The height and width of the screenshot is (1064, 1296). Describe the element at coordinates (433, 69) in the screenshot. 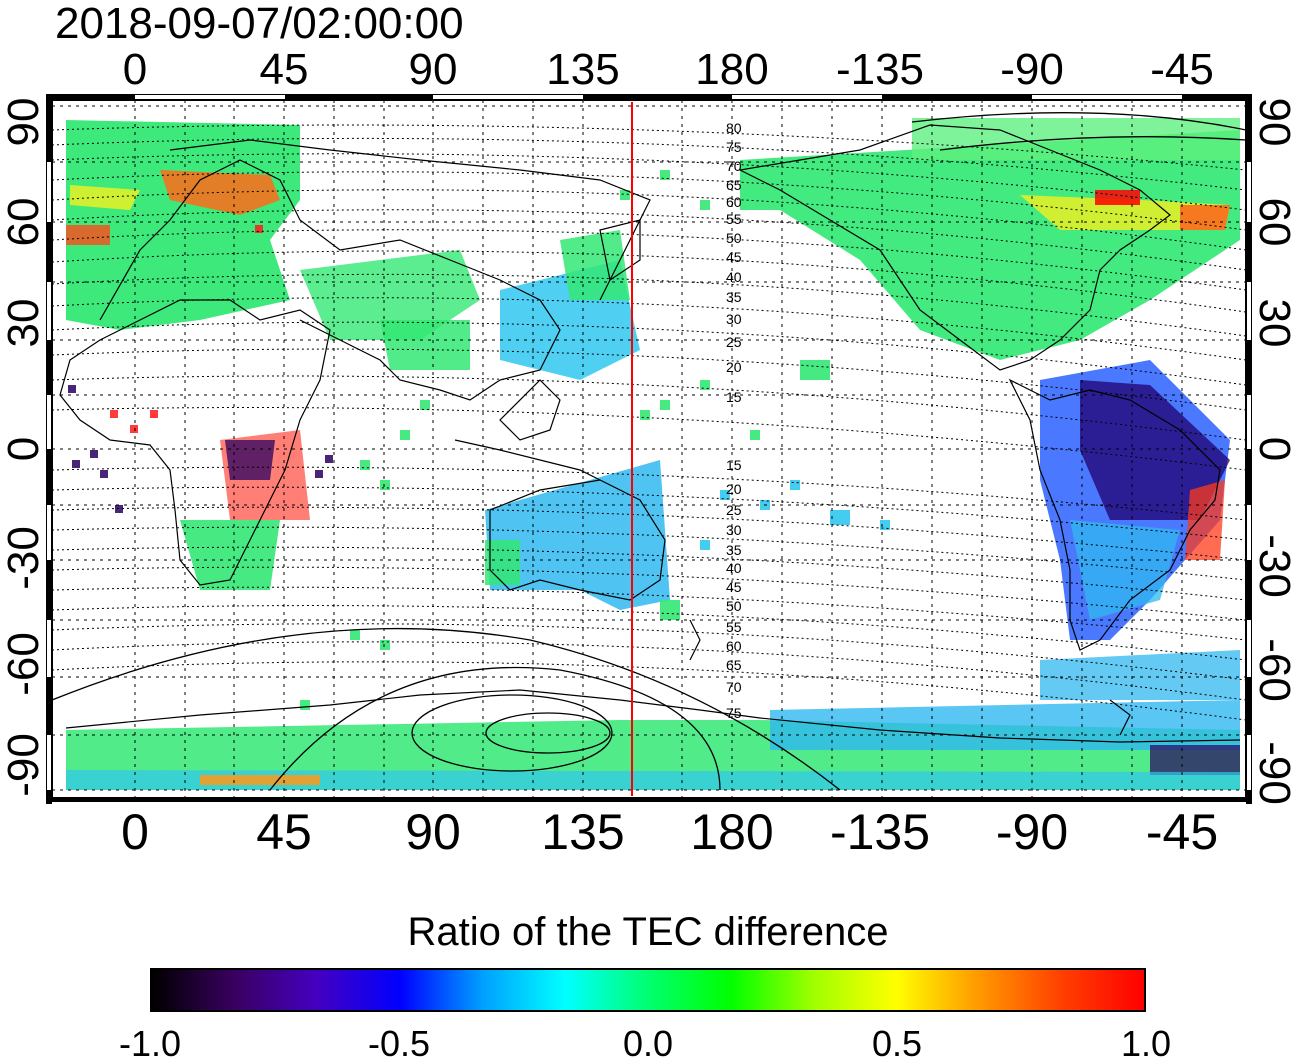

I see `top-lon-tick: 90` at that location.